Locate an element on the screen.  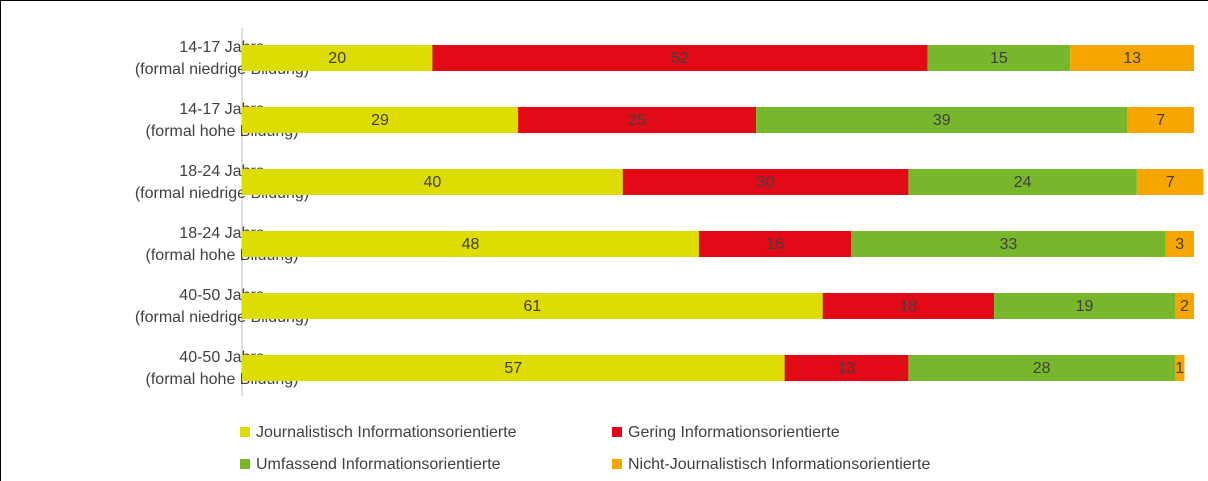
data-label: 40 is located at coordinates (433, 182).